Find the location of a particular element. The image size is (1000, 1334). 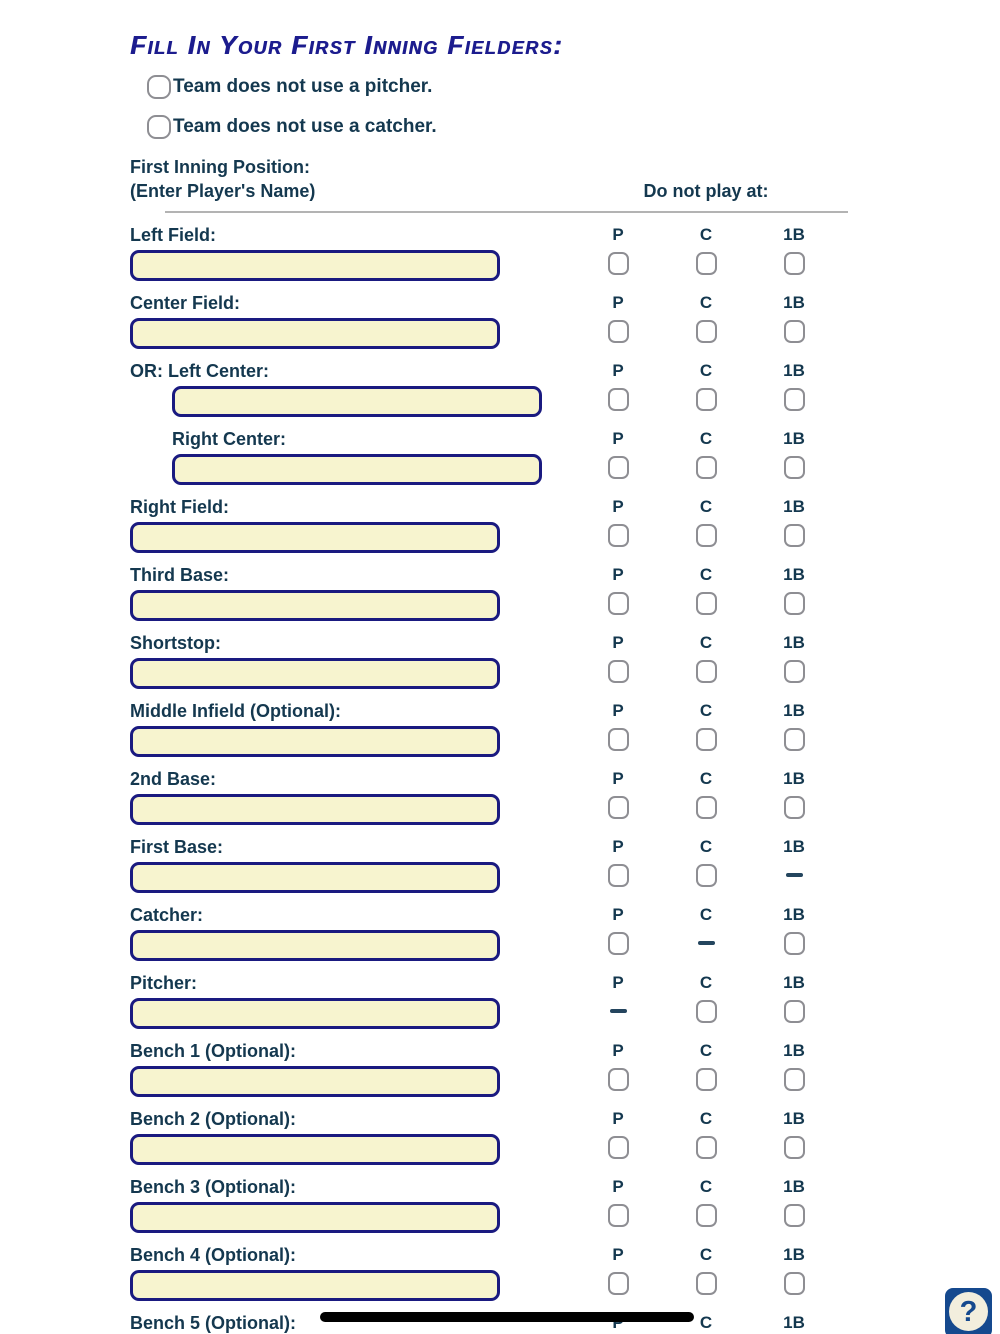

position-row: Bench 3 (Optional): P C 1B is located at coordinates (565, 1204).